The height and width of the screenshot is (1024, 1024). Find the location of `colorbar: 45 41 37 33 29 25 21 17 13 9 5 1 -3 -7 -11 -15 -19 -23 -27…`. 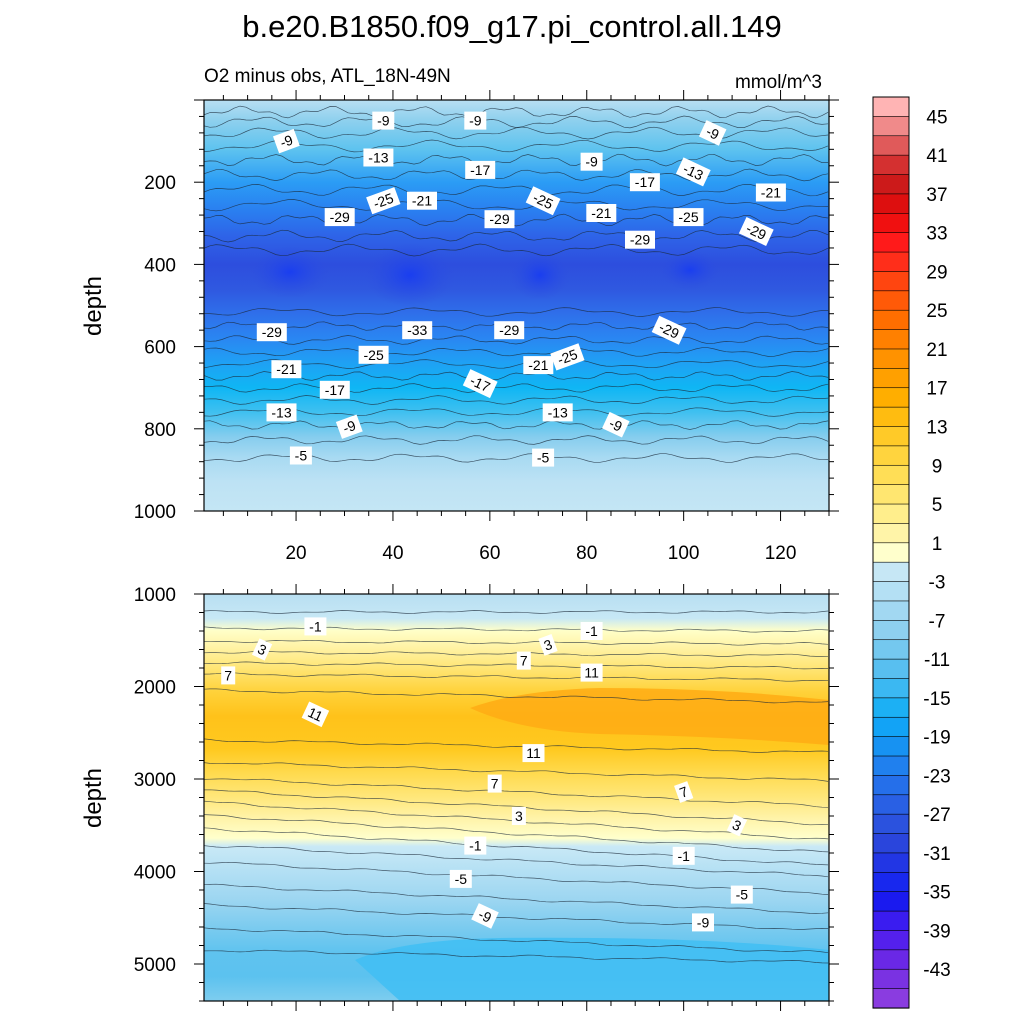

colorbar: 45 41 37 33 29 25 21 17 13 9 5 1 -3 -7 -11 -15 -19 -23 -27… is located at coordinates (911, 552).